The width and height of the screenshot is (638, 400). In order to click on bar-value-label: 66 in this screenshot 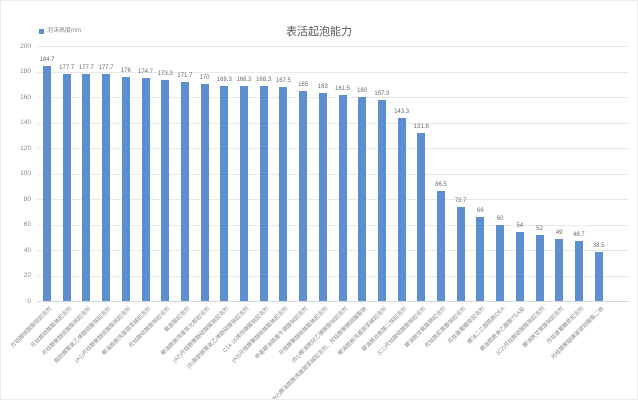, I will do `click(480, 210)`.